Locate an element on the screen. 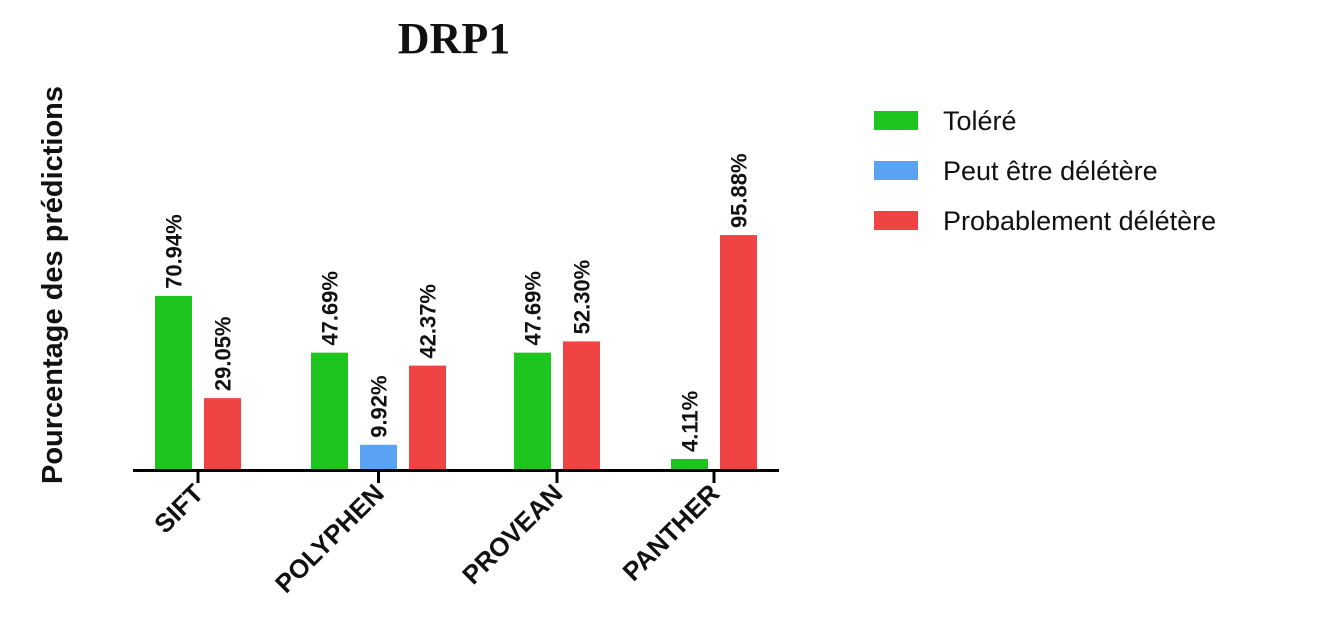  data-label: 42.37% is located at coordinates (428, 321).